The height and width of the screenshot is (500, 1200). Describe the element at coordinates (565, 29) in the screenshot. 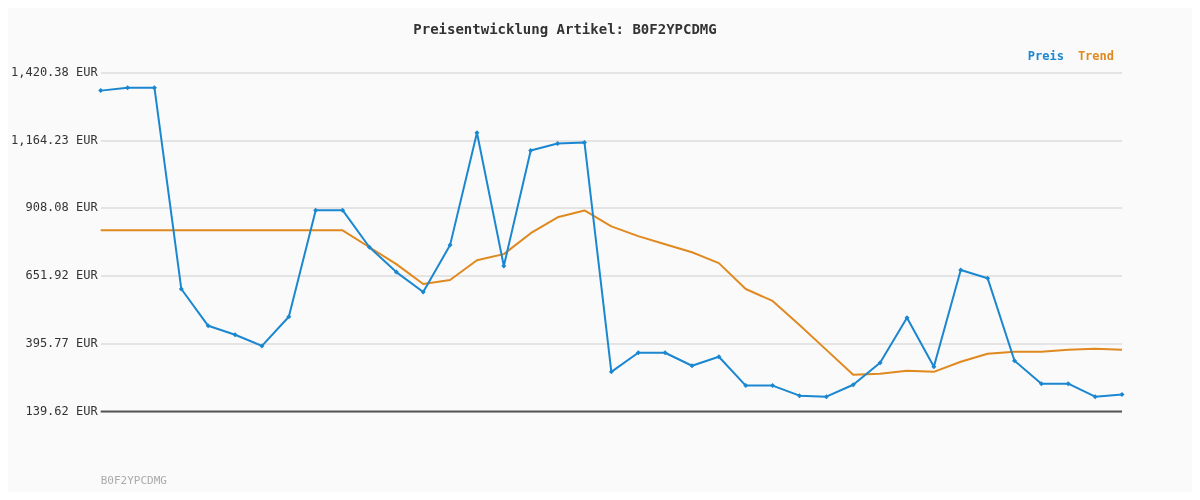

I see `chart-title: Preisentwicklung Artikel: B0F2YPCDMG` at that location.